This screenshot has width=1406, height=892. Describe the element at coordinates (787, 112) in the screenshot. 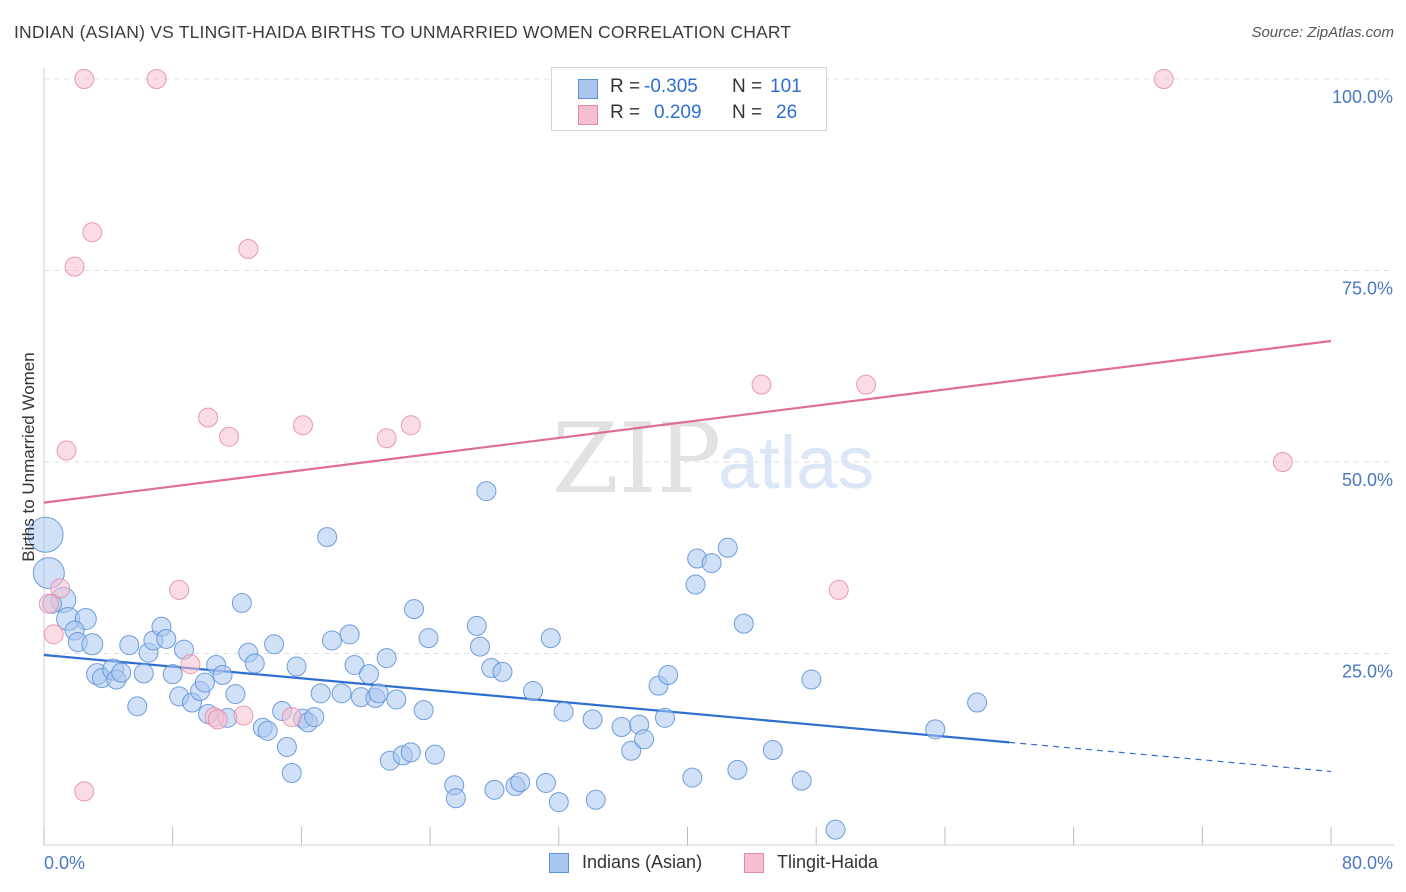

I see `legend-n-value: 26` at that location.